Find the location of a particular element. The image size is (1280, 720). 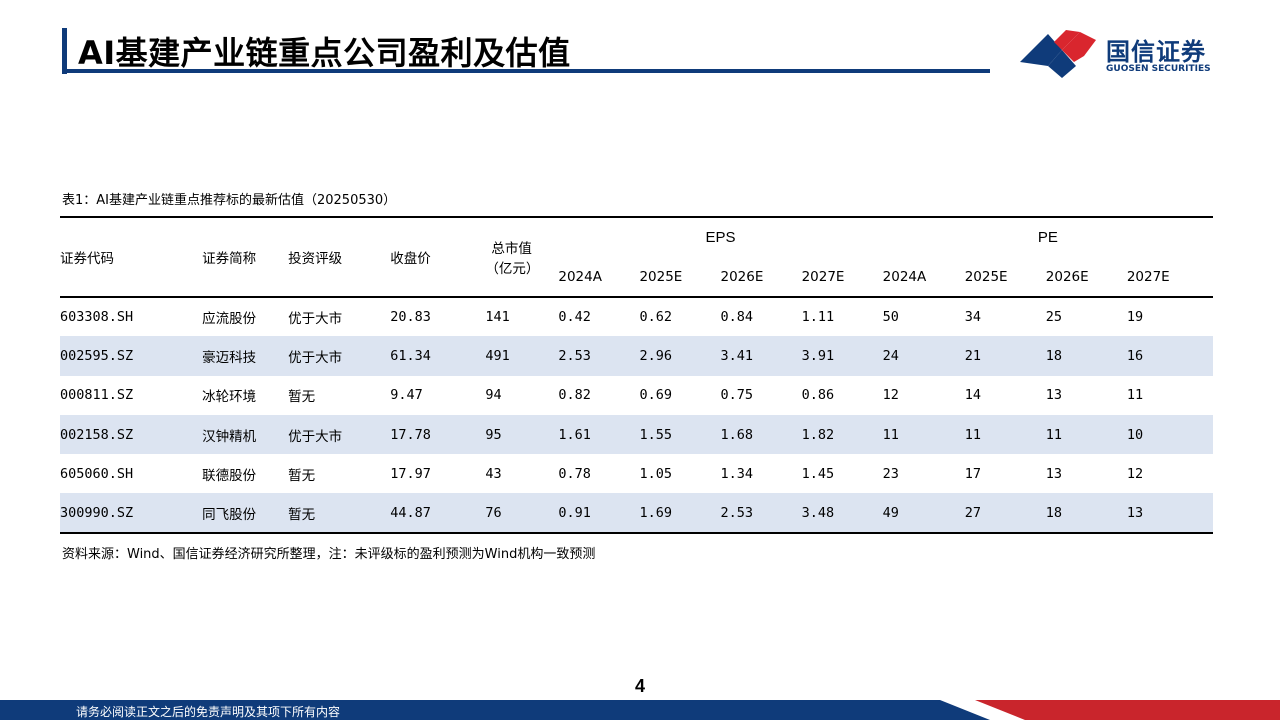

cell-pe-2027e: 12 is located at coordinates (1135, 473).